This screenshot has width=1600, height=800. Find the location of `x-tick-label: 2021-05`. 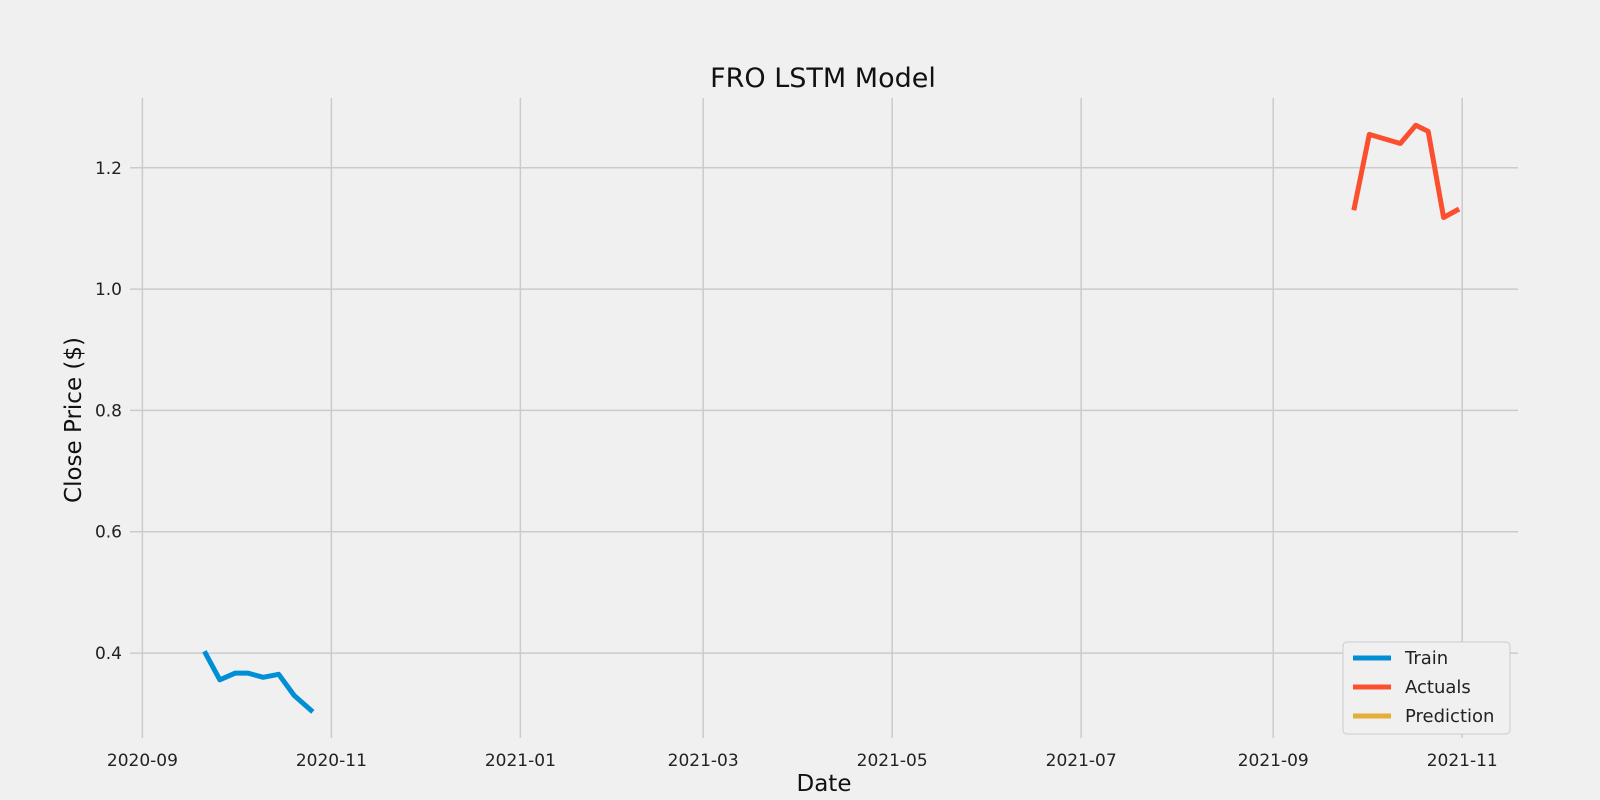

x-tick-label: 2021-05 is located at coordinates (892, 761).